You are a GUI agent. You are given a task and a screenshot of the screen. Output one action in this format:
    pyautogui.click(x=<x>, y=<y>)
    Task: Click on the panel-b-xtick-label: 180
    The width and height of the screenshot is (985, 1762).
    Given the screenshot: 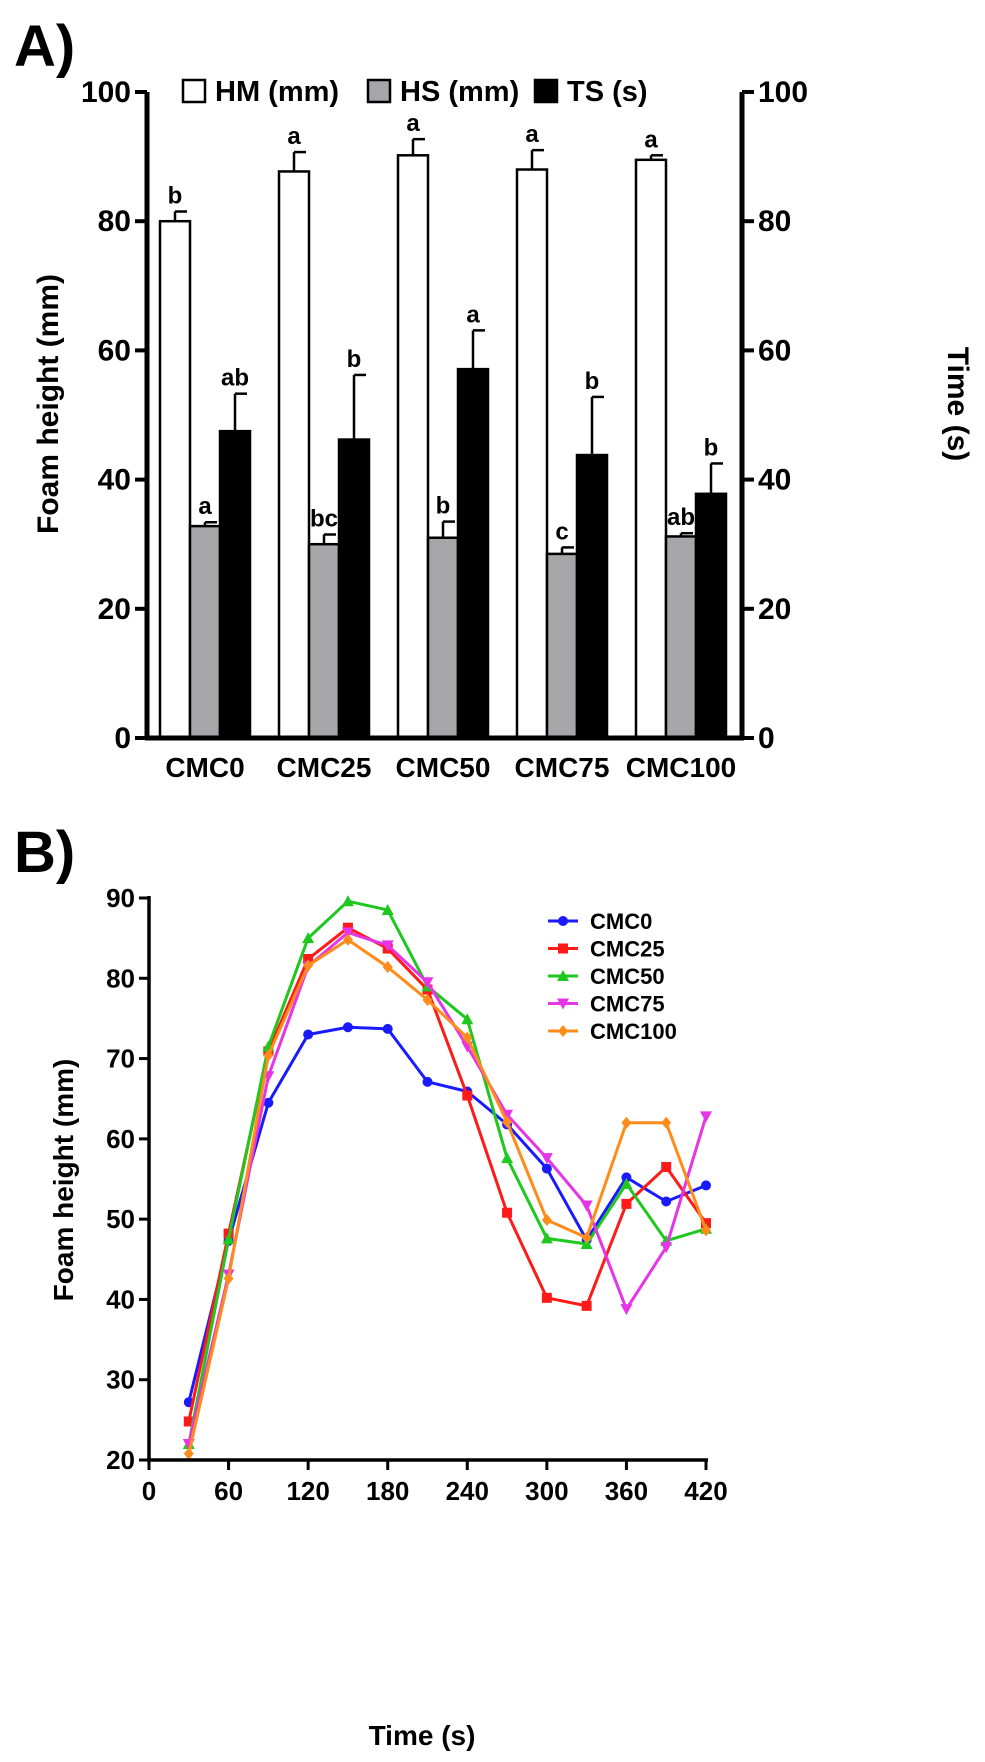 What is the action you would take?
    pyautogui.click(x=387, y=1491)
    